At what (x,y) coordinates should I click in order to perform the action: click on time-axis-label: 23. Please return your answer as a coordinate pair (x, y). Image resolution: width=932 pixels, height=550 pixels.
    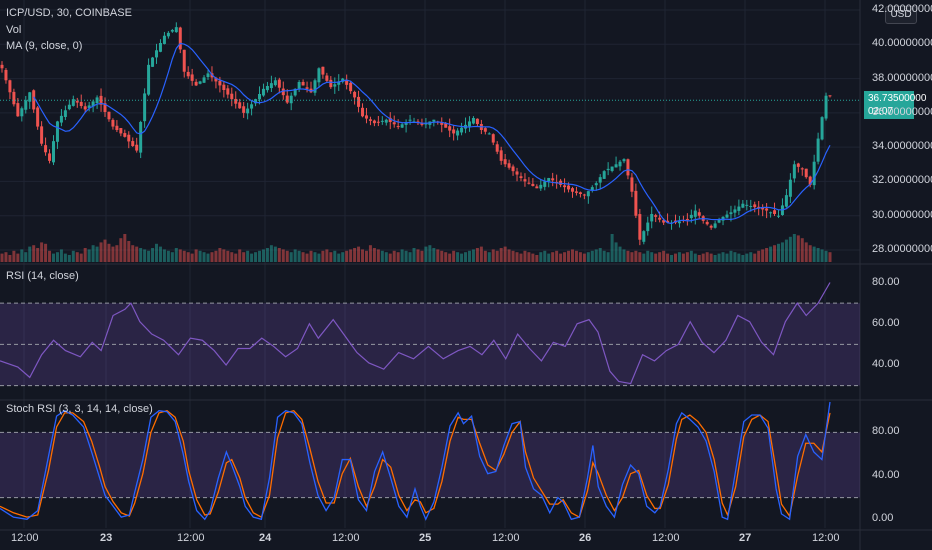
    Looking at the image, I should click on (106, 538).